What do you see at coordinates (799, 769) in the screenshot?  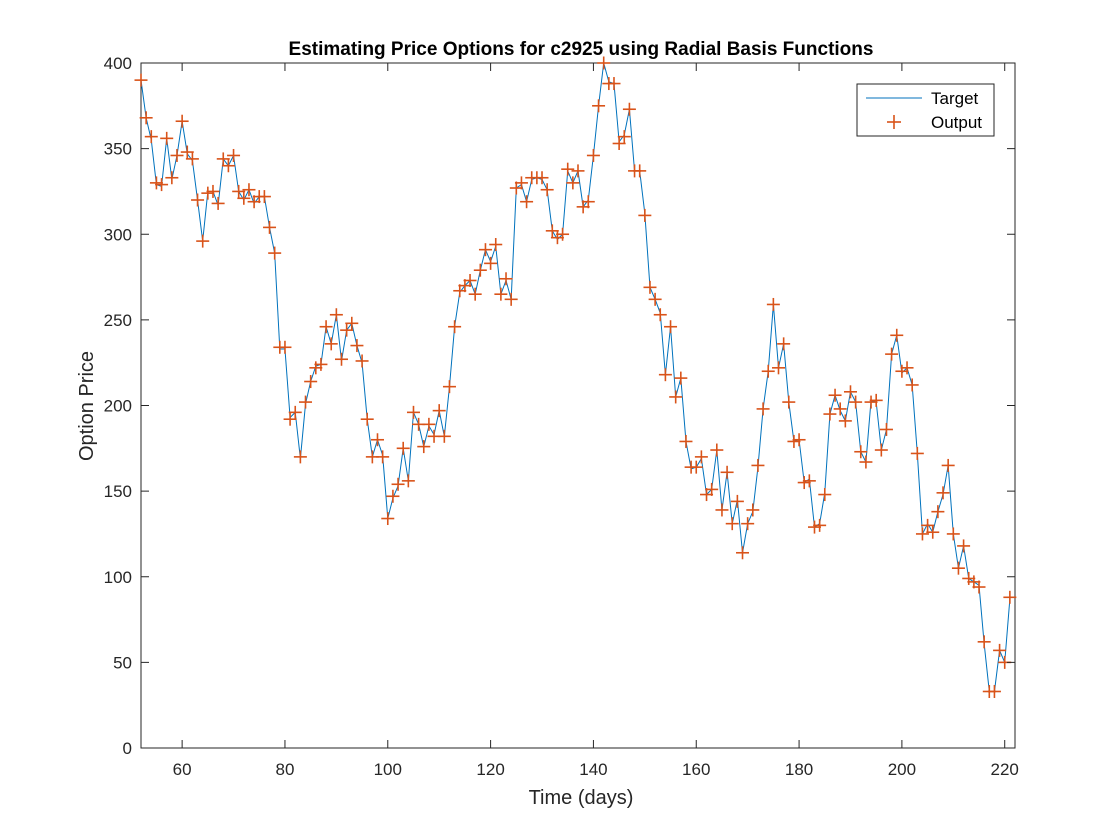 I see `x-tick-label: 180` at bounding box center [799, 769].